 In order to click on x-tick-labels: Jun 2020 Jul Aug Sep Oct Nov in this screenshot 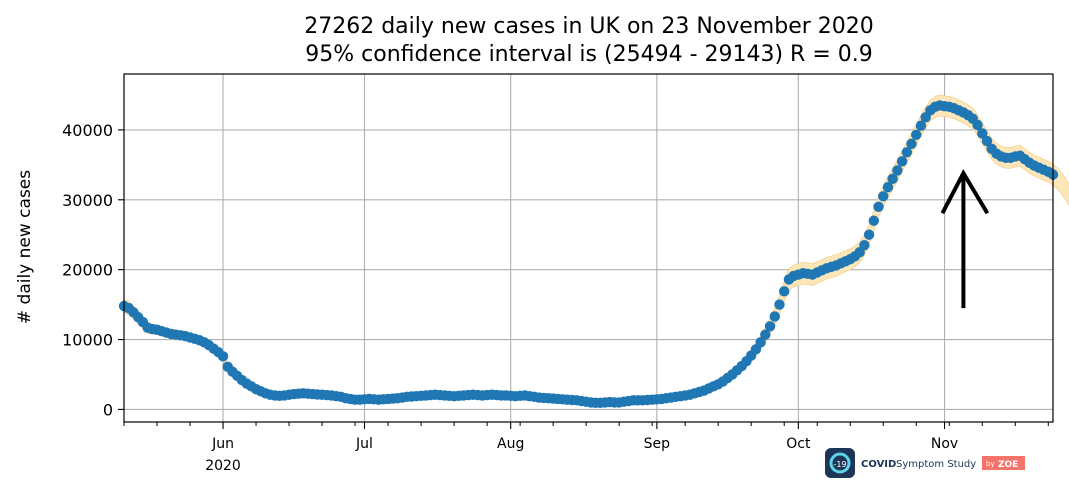, I will do `click(581, 455)`.